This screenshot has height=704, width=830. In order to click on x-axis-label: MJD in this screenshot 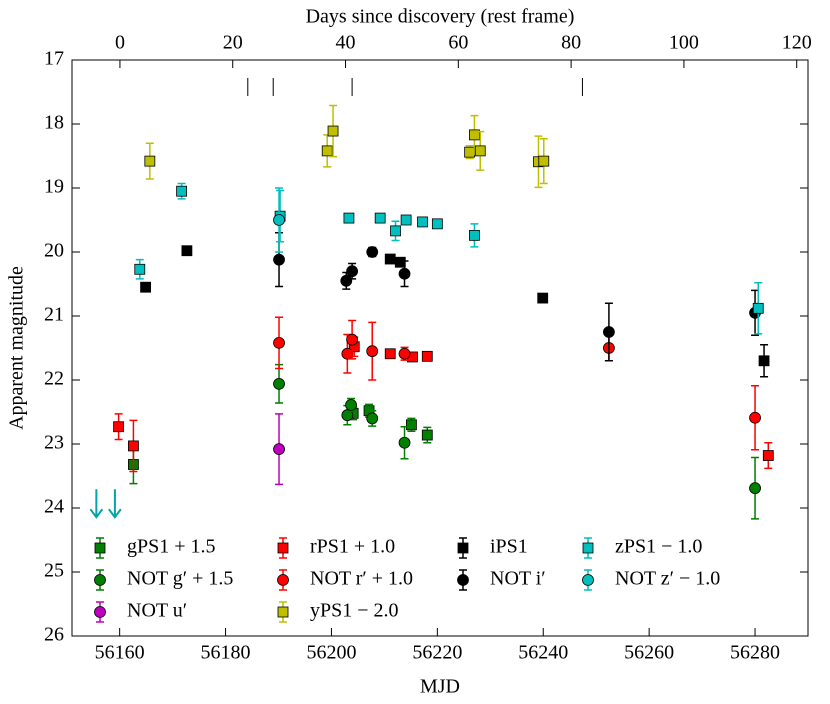, I will do `click(440, 687)`.